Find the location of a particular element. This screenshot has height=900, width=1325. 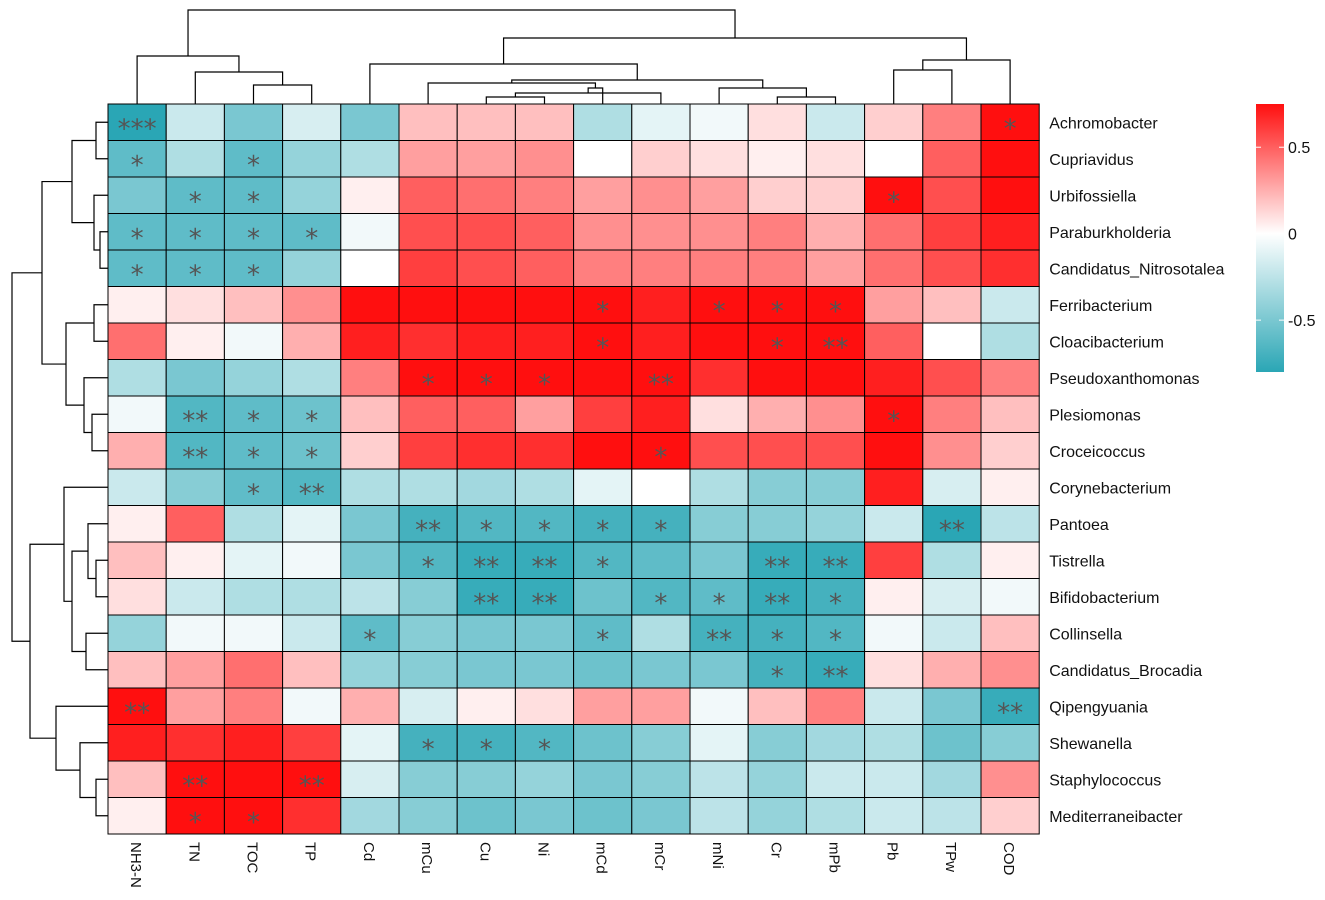

column-dendrogram is located at coordinates (573, 56).